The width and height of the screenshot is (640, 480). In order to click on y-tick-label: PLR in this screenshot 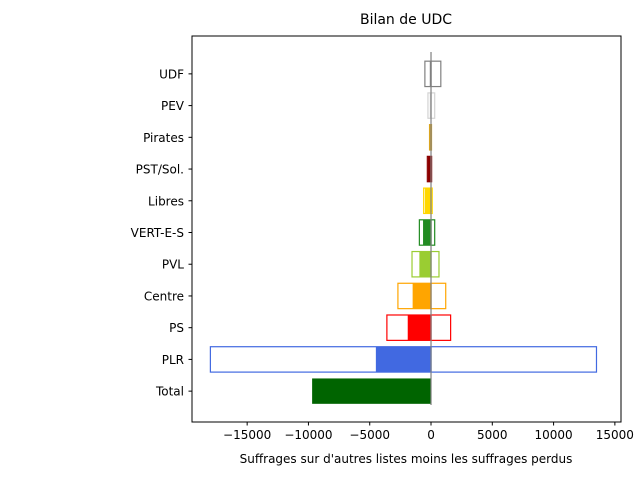, I will do `click(173, 360)`.